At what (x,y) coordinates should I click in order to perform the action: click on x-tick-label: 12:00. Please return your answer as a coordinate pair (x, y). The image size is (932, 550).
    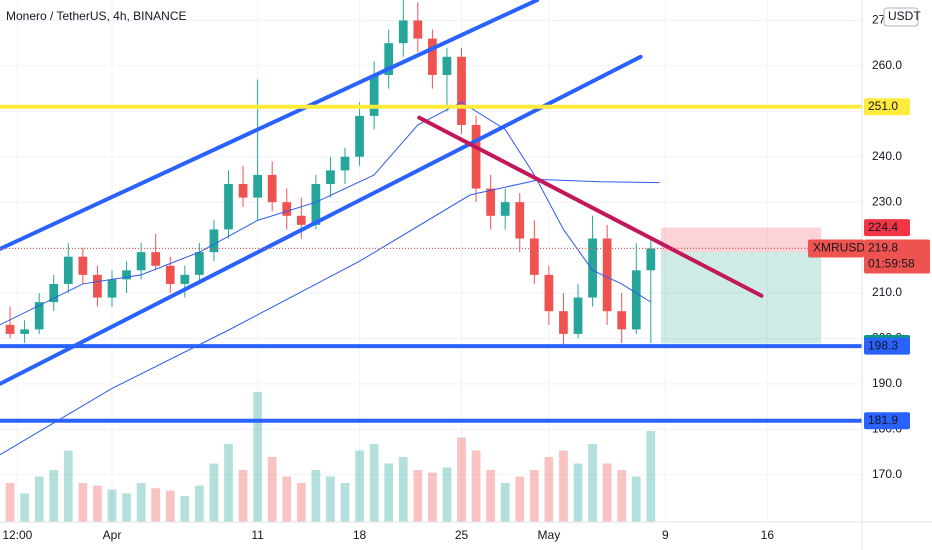
    Looking at the image, I should click on (17, 535).